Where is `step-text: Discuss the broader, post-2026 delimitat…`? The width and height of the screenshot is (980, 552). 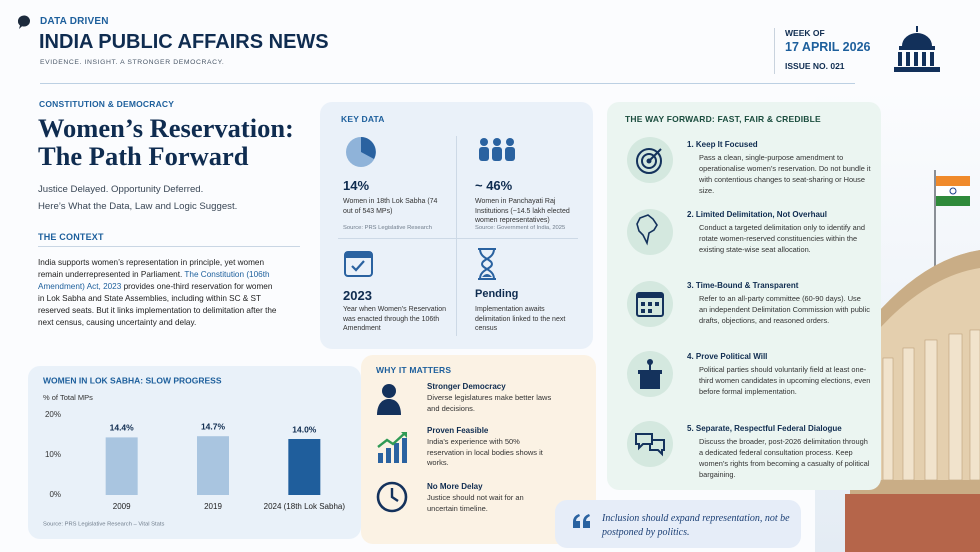 step-text: Discuss the broader, post-2026 delimitat… is located at coordinates (784, 458).